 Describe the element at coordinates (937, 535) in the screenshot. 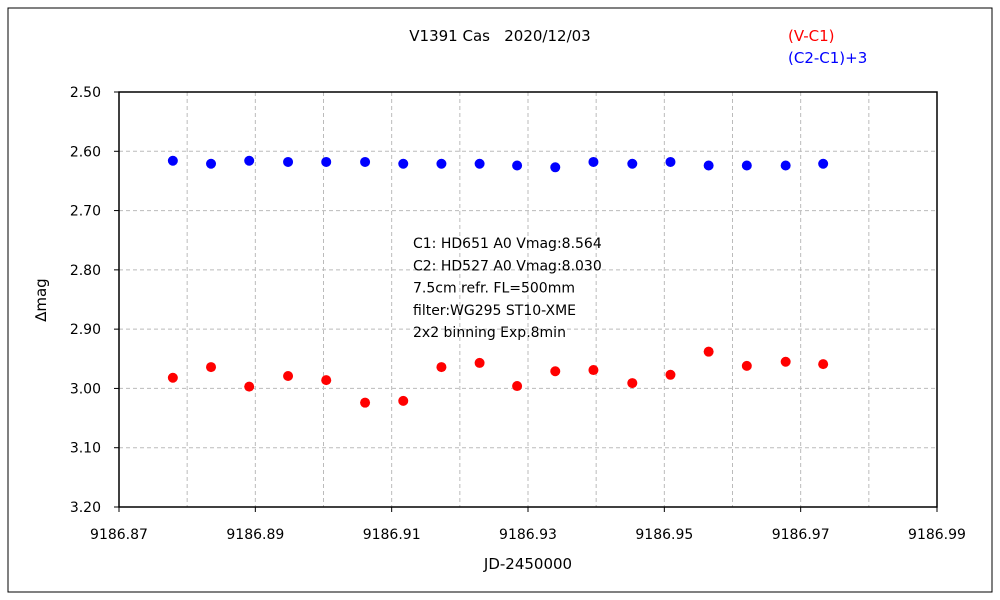

I see `x-tick-label: 9186.99` at that location.